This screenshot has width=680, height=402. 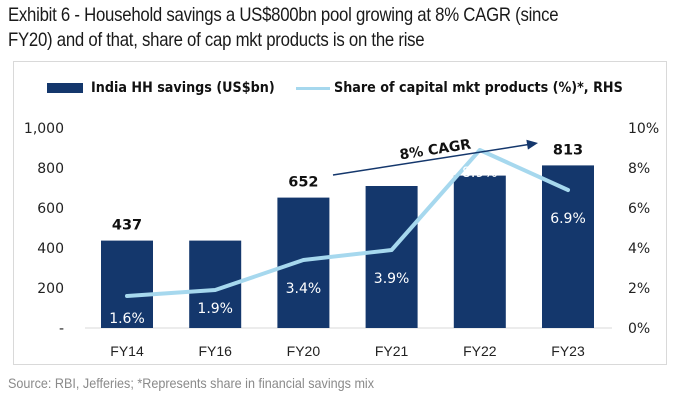 What do you see at coordinates (643, 129) in the screenshot?
I see `y-right-tick-label: 10%` at bounding box center [643, 129].